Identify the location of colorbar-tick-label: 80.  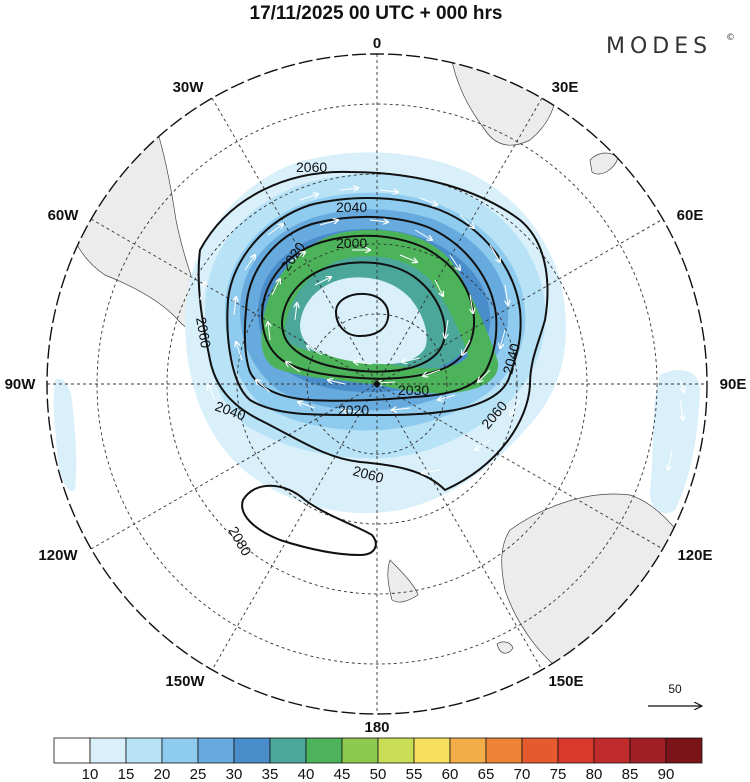
(594, 774).